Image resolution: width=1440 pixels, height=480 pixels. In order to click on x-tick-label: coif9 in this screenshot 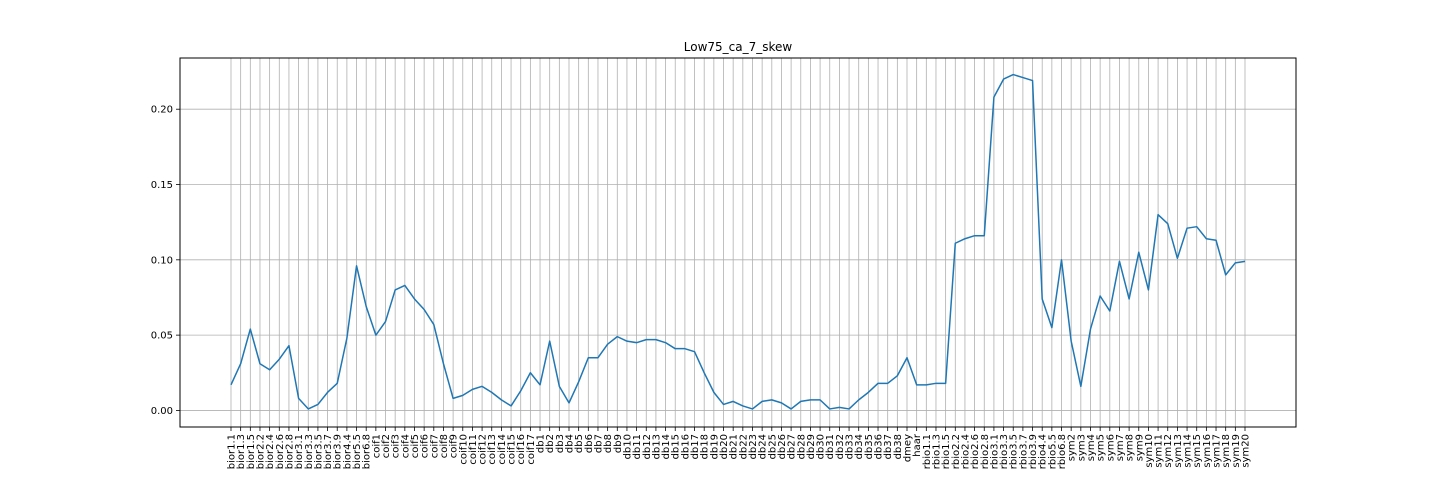, I will do `click(454, 446)`.